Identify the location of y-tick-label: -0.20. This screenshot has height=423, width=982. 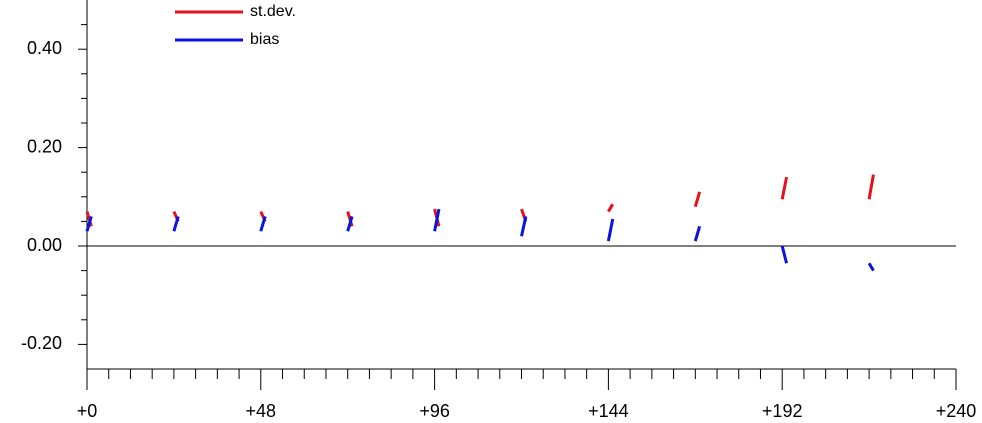
(41, 343).